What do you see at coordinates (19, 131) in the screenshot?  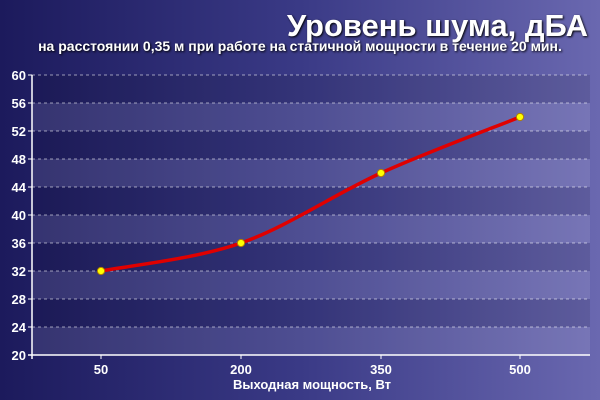 I see `y-tick-label: 52` at bounding box center [19, 131].